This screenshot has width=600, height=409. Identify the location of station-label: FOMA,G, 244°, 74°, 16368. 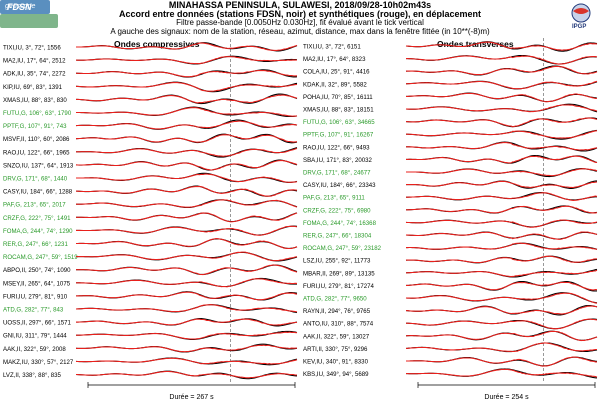
(340, 223).